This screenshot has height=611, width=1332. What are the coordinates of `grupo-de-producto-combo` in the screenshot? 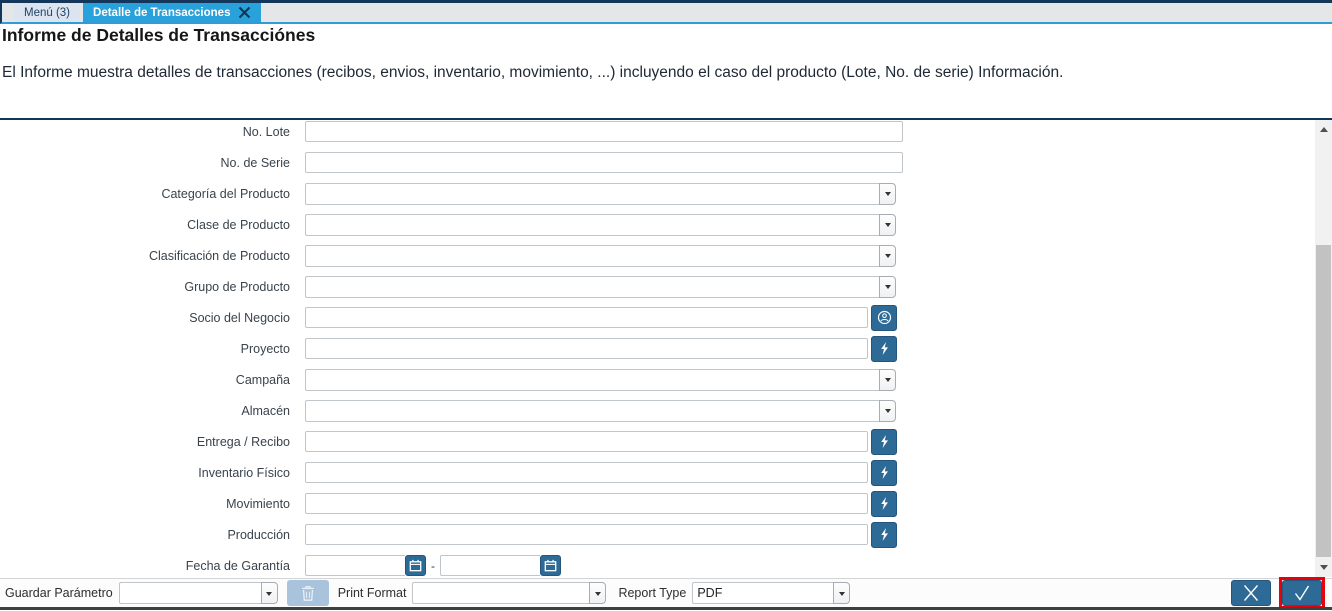 It's located at (600, 286).